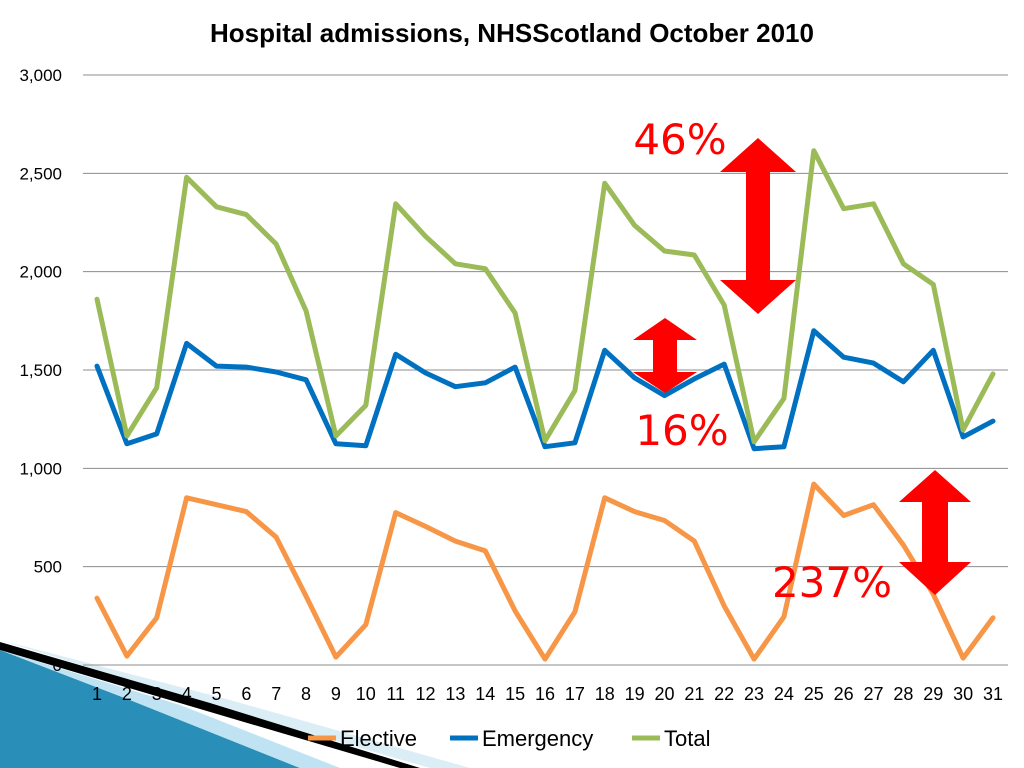  Describe the element at coordinates (635, 694) in the screenshot. I see `x-tick-label: 19` at that location.